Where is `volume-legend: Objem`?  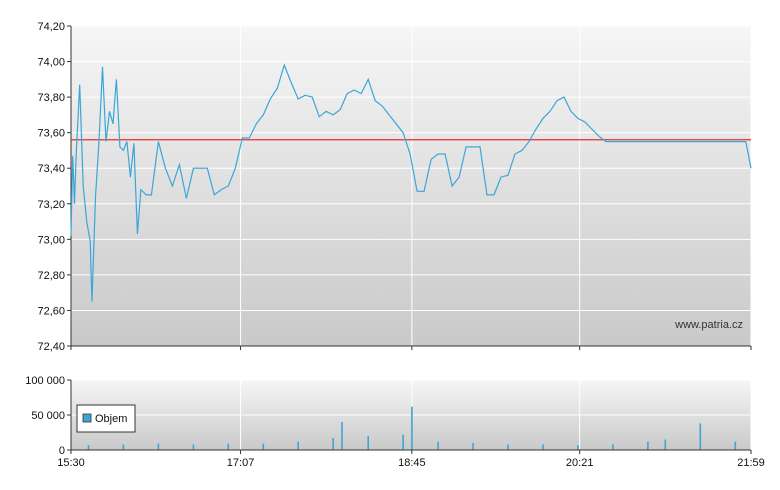 volume-legend: Objem is located at coordinates (106, 418).